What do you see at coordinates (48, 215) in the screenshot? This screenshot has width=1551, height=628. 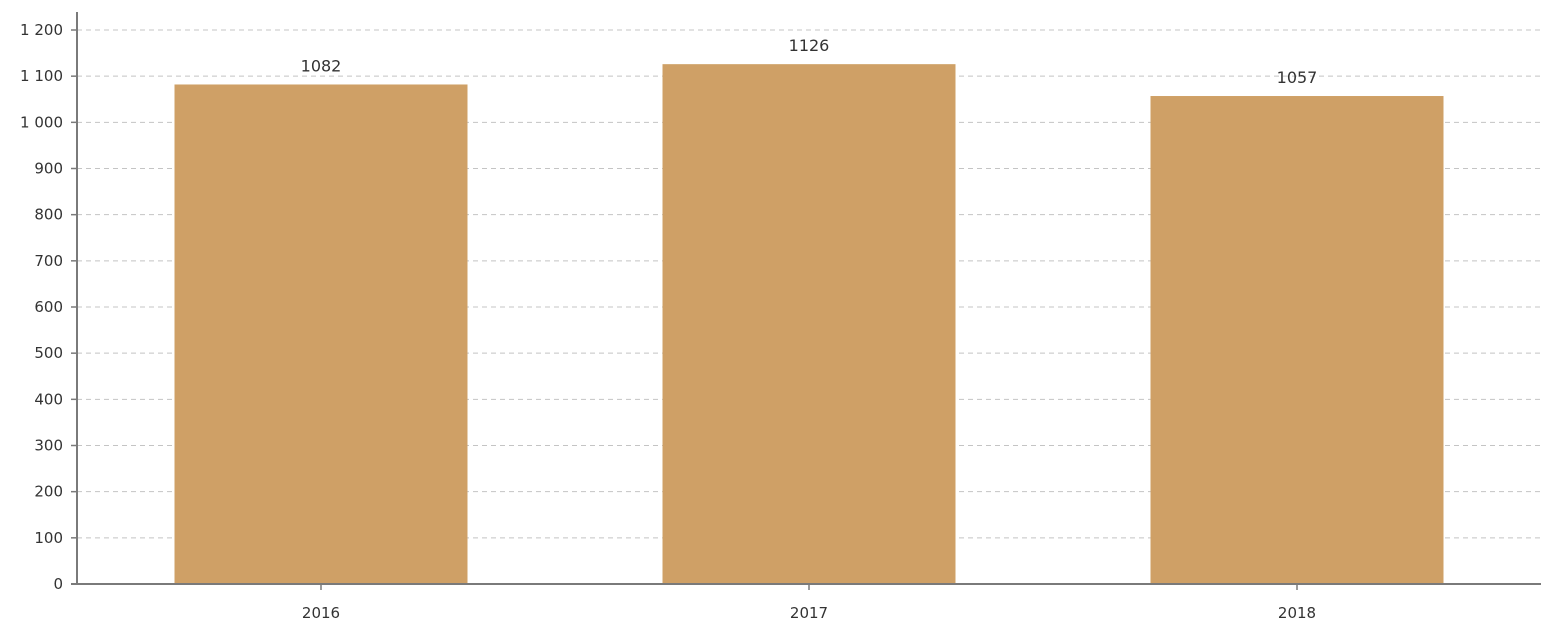 I see `y-tick-label: 800` at bounding box center [48, 215].